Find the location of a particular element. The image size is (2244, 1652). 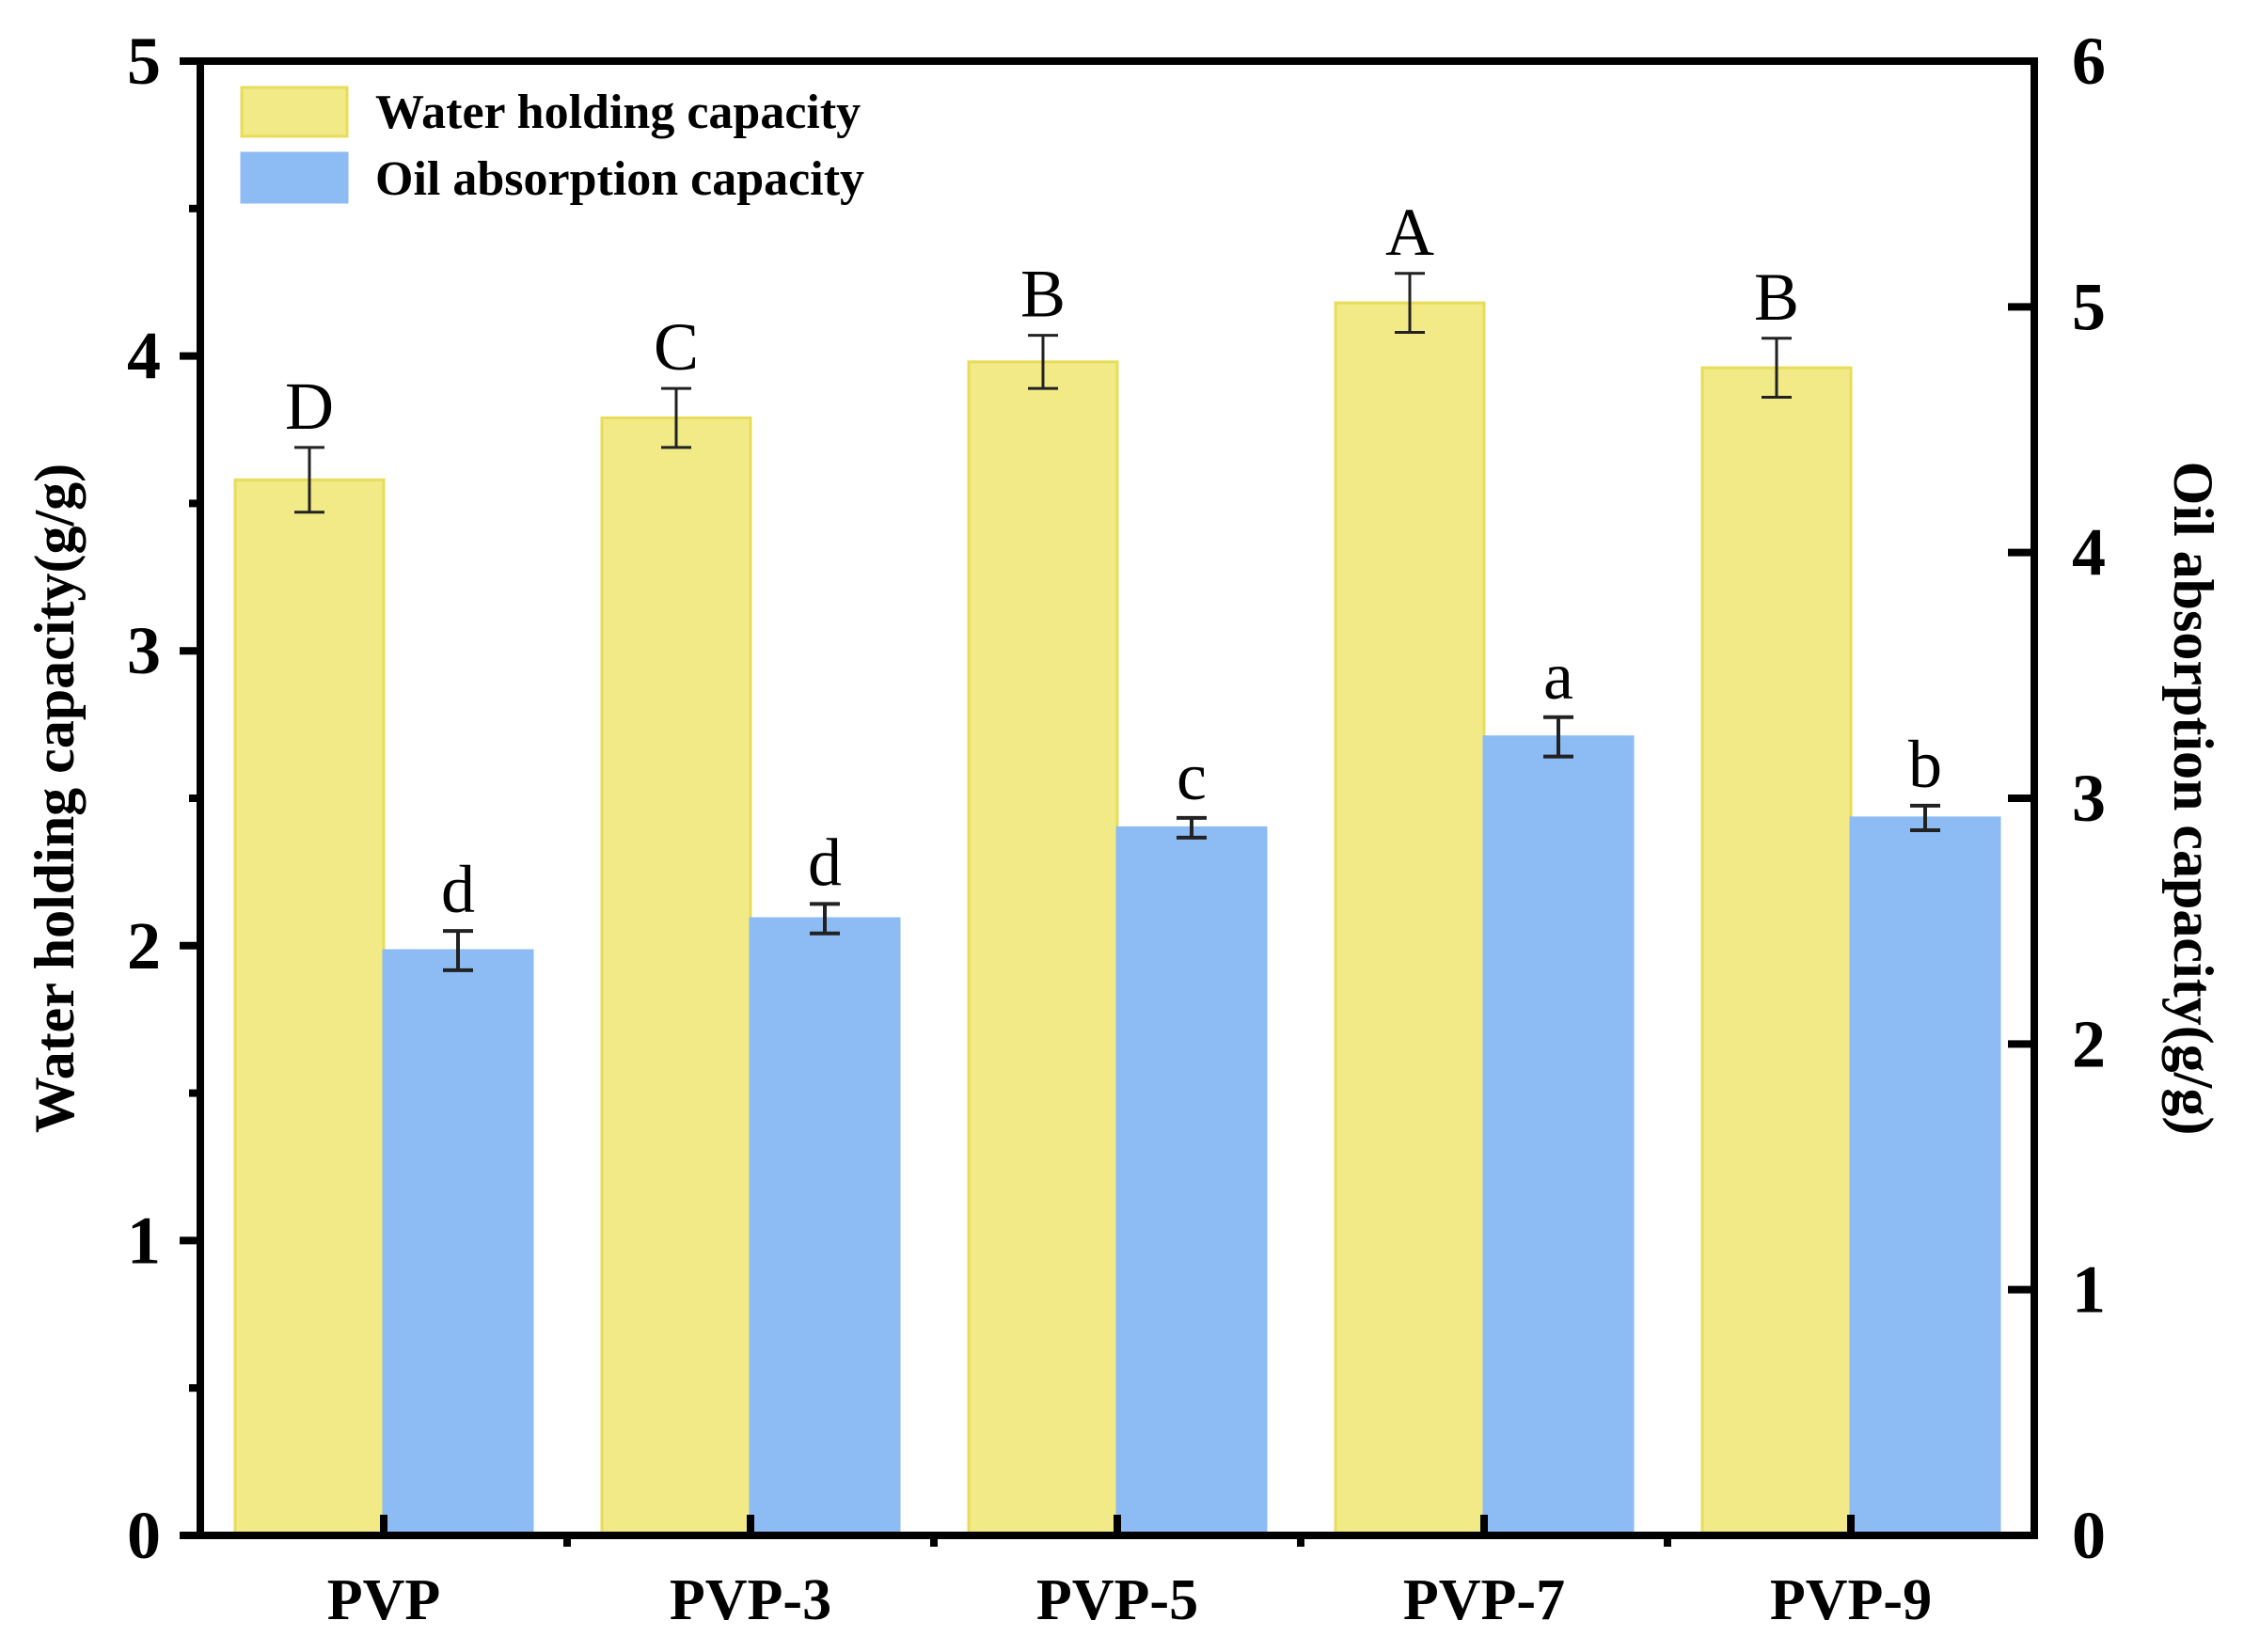

sig-label-oil-absorption-capacity-pvp: d is located at coordinates (458, 890).